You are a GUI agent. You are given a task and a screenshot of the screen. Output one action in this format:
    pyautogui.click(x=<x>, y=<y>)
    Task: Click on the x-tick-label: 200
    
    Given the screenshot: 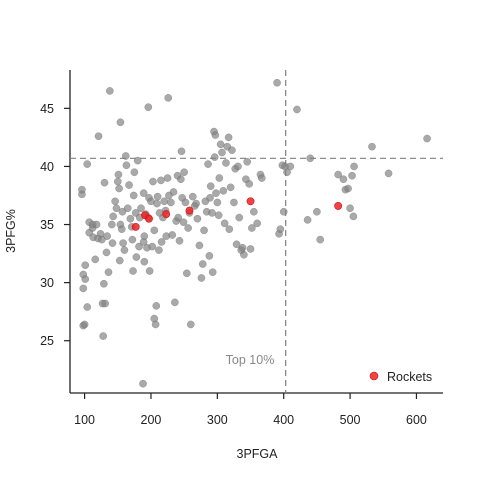 What is the action you would take?
    pyautogui.click(x=151, y=420)
    